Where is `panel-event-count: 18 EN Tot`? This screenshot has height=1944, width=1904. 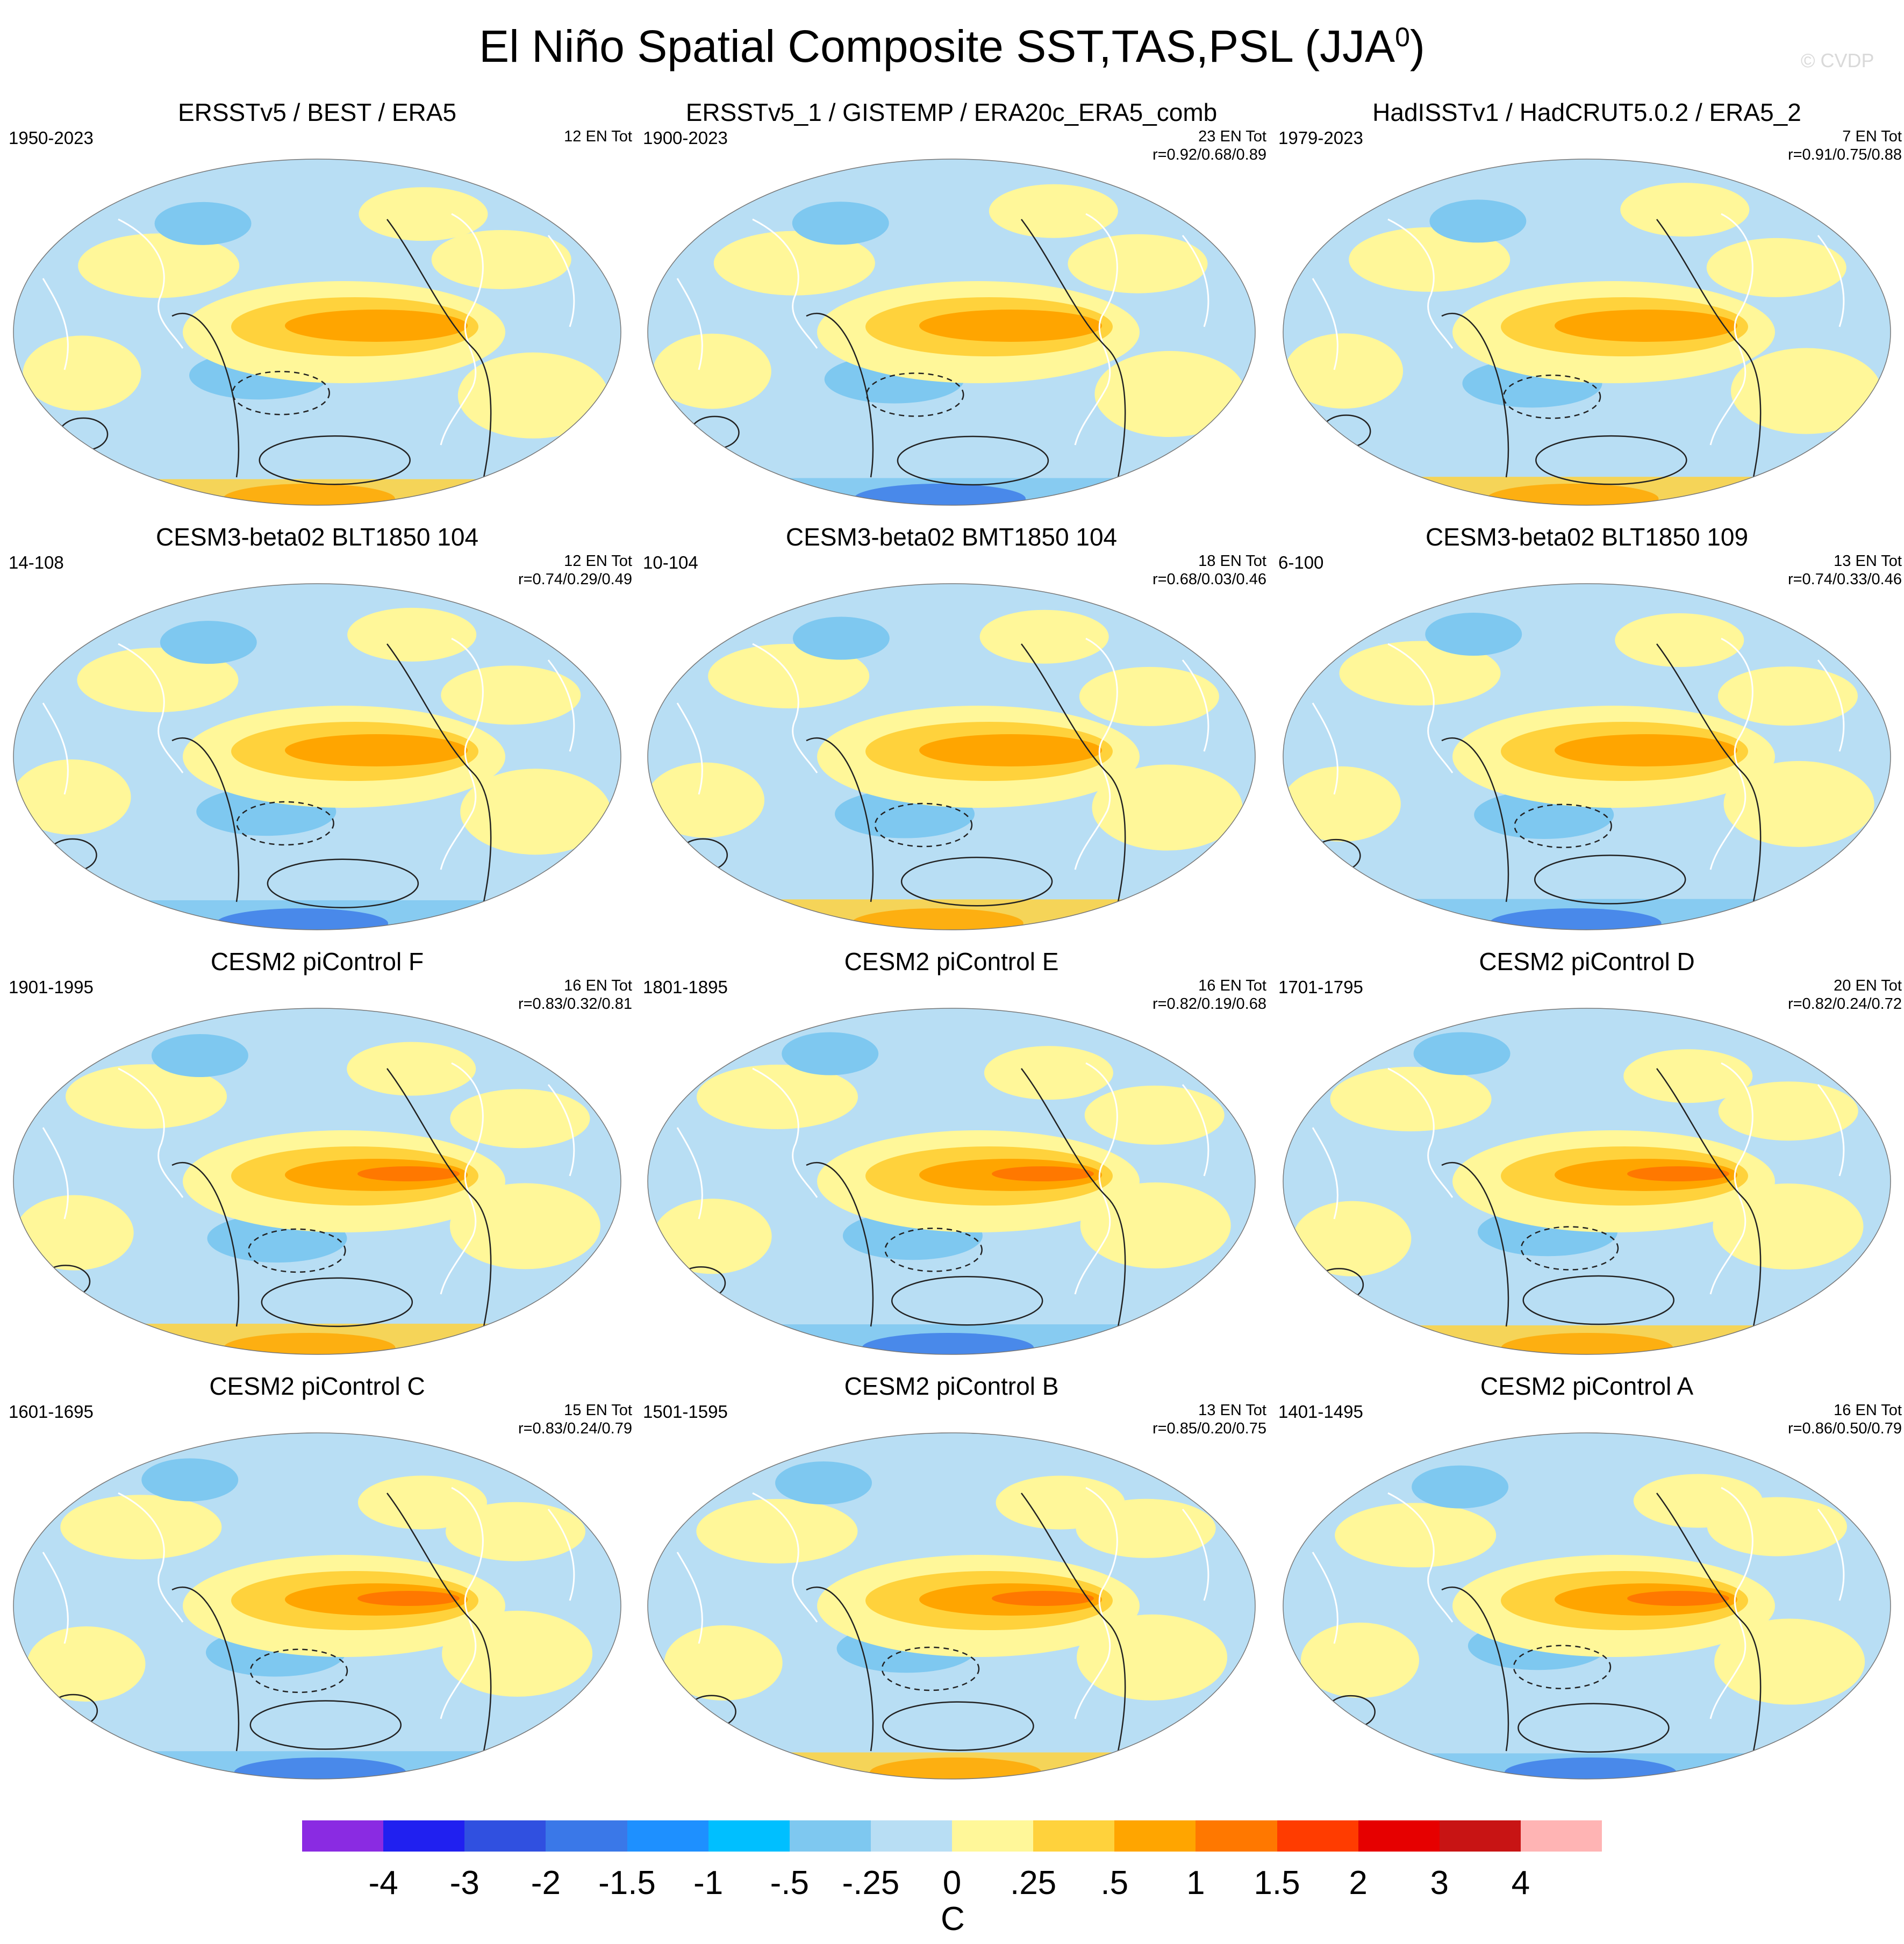
panel-event-count: 18 EN Tot is located at coordinates (1232, 562).